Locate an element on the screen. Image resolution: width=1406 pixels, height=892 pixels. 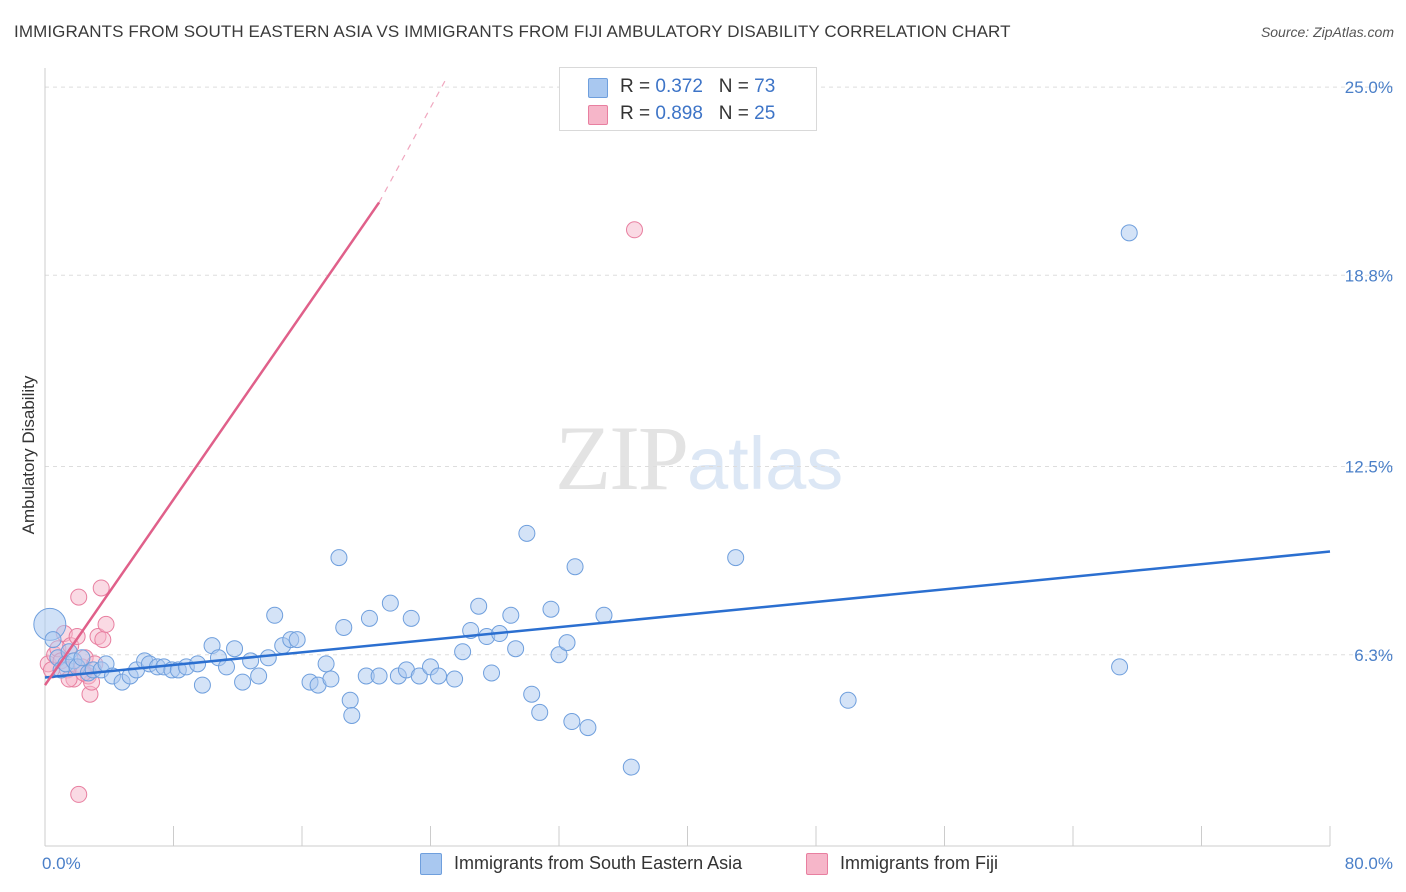
legend-text-fiji: R = 0.898 N = 25 is located at coordinates (697, 114).